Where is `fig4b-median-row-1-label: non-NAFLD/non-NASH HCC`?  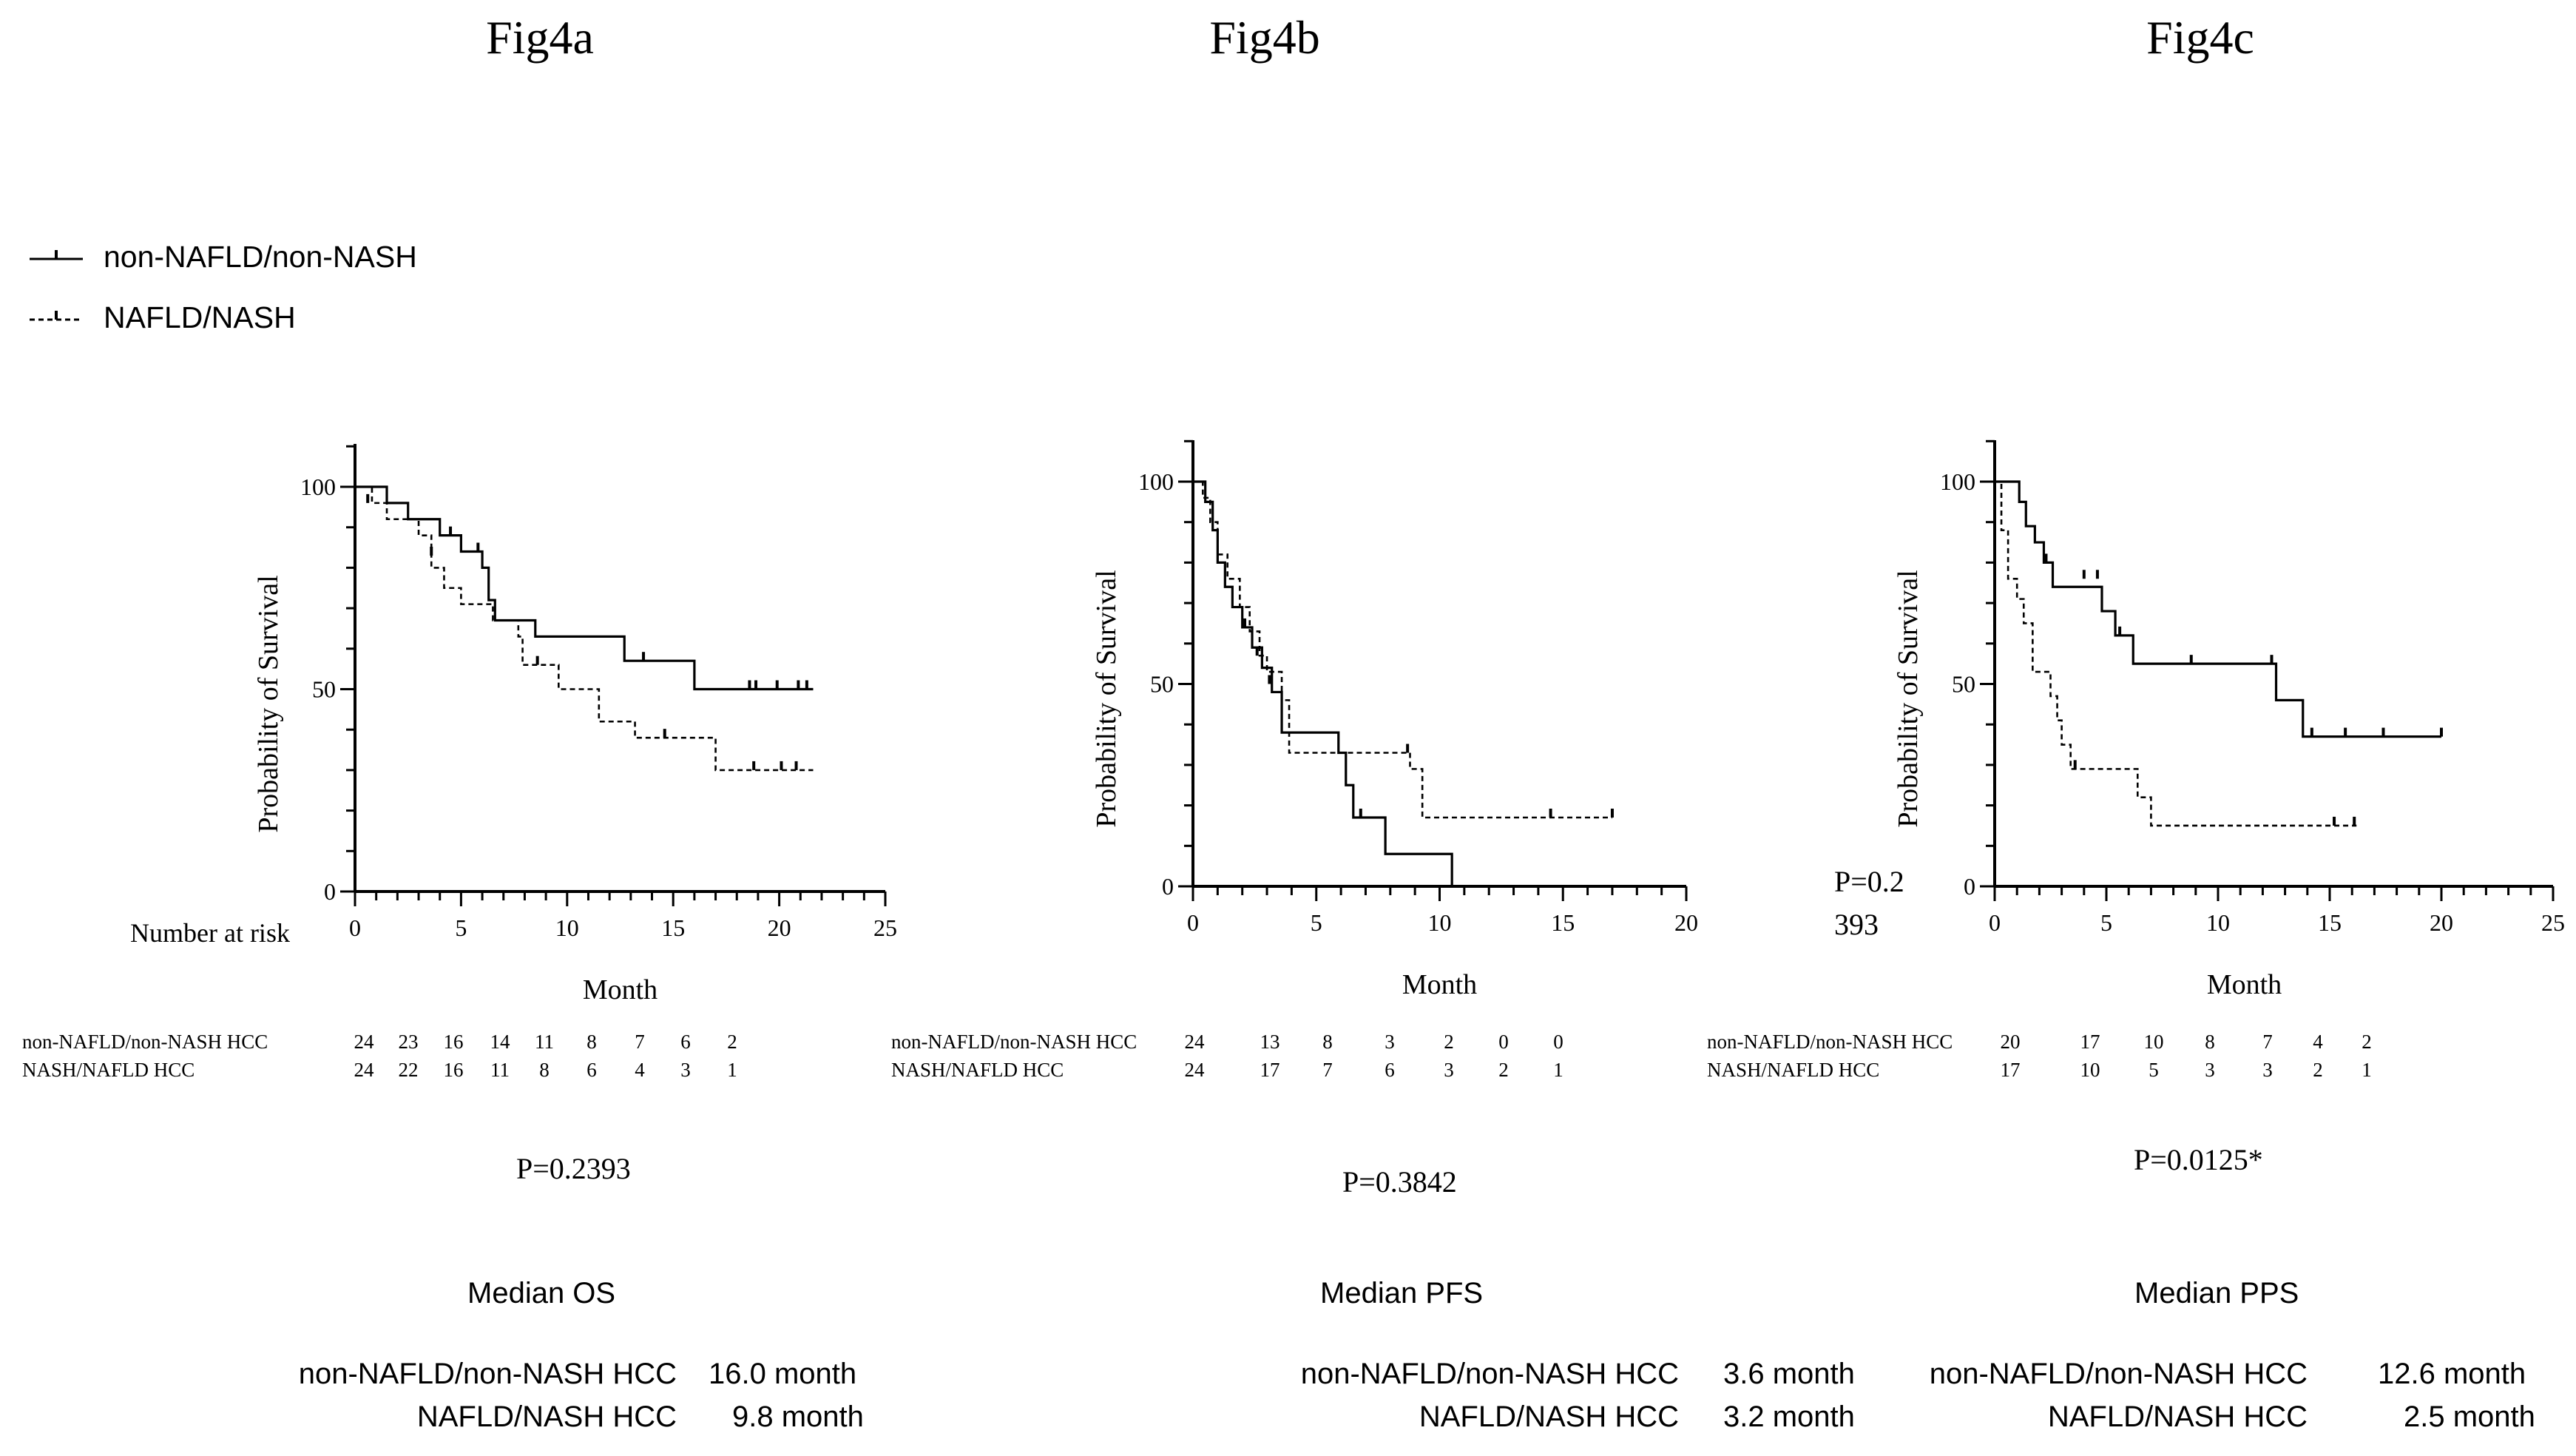 fig4b-median-row-1-label: non-NAFLD/non-NASH HCC is located at coordinates (1489, 1374).